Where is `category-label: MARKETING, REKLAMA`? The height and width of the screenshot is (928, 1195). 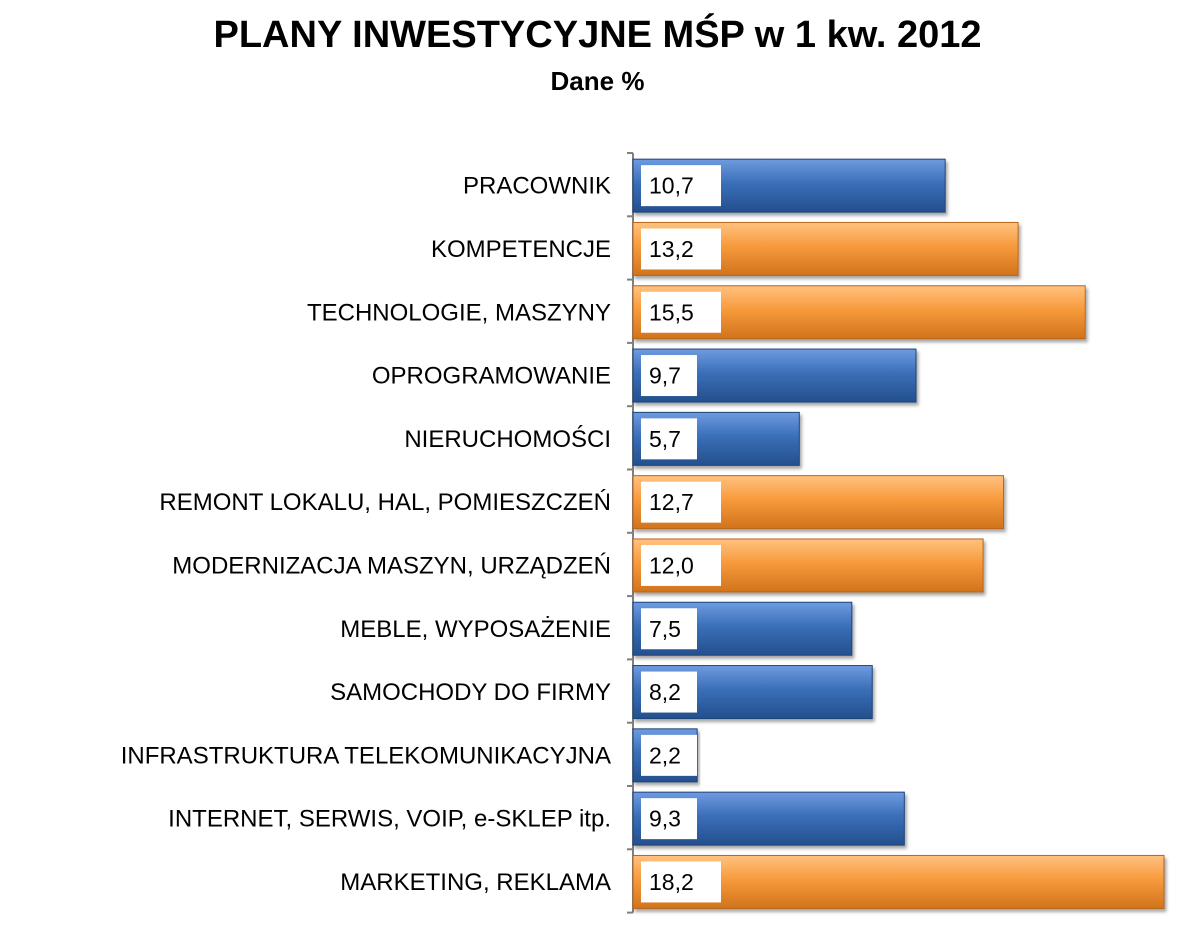 category-label: MARKETING, REKLAMA is located at coordinates (475, 882).